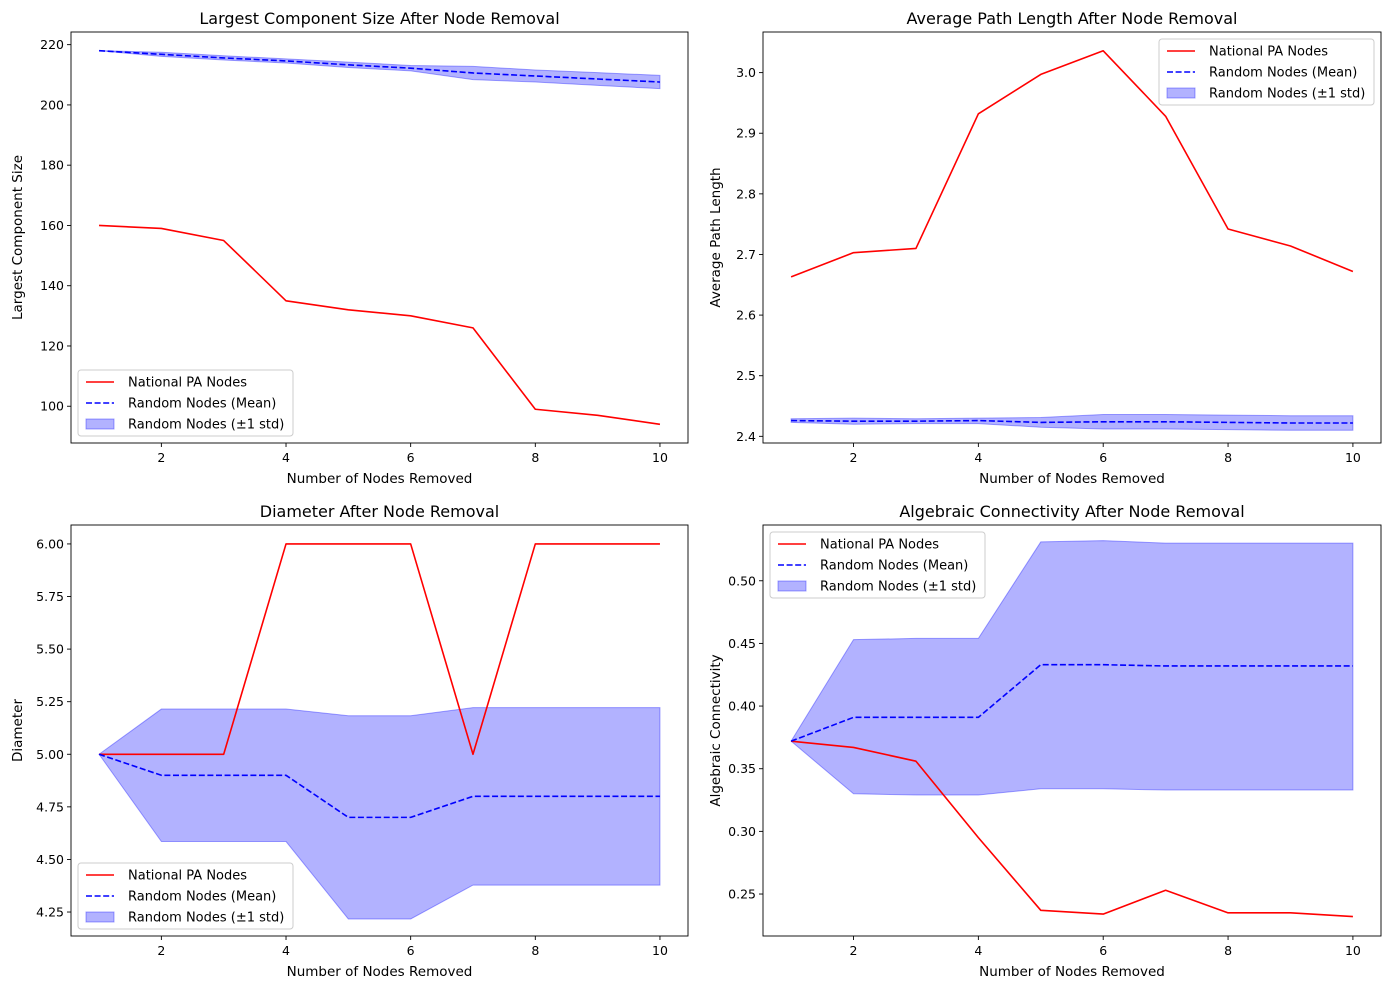 Image resolution: width=1390 pixels, height=990 pixels. What do you see at coordinates (18, 730) in the screenshot?
I see `y-axis-label: Diameter` at bounding box center [18, 730].